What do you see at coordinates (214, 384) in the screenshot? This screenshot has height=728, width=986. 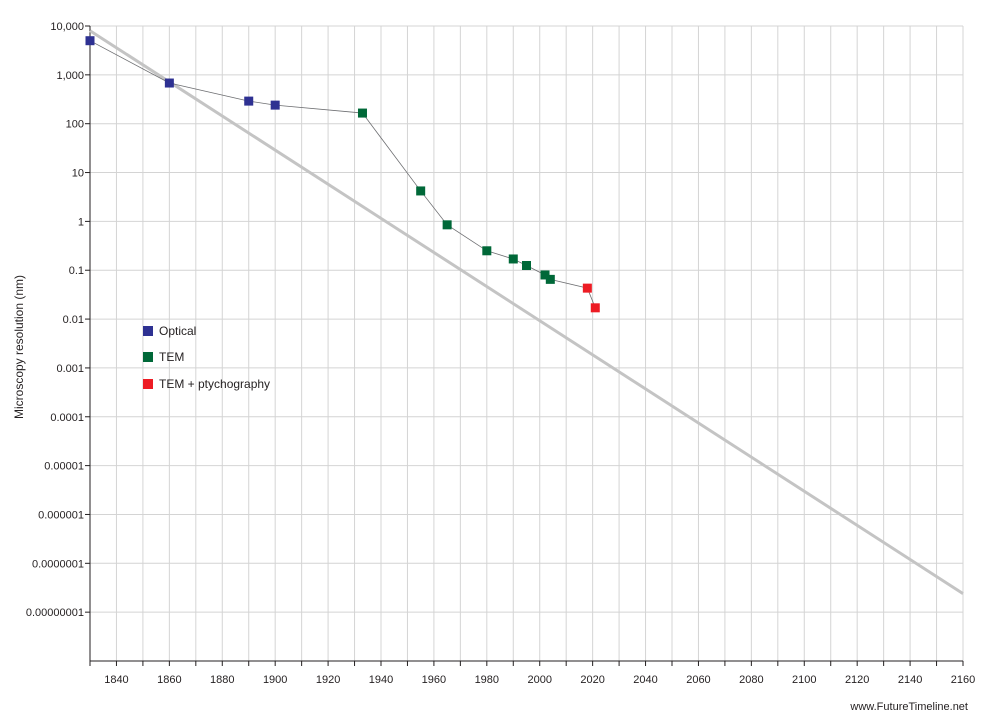 I see `legend-label-tem-ptychography: TEM + ptychography` at bounding box center [214, 384].